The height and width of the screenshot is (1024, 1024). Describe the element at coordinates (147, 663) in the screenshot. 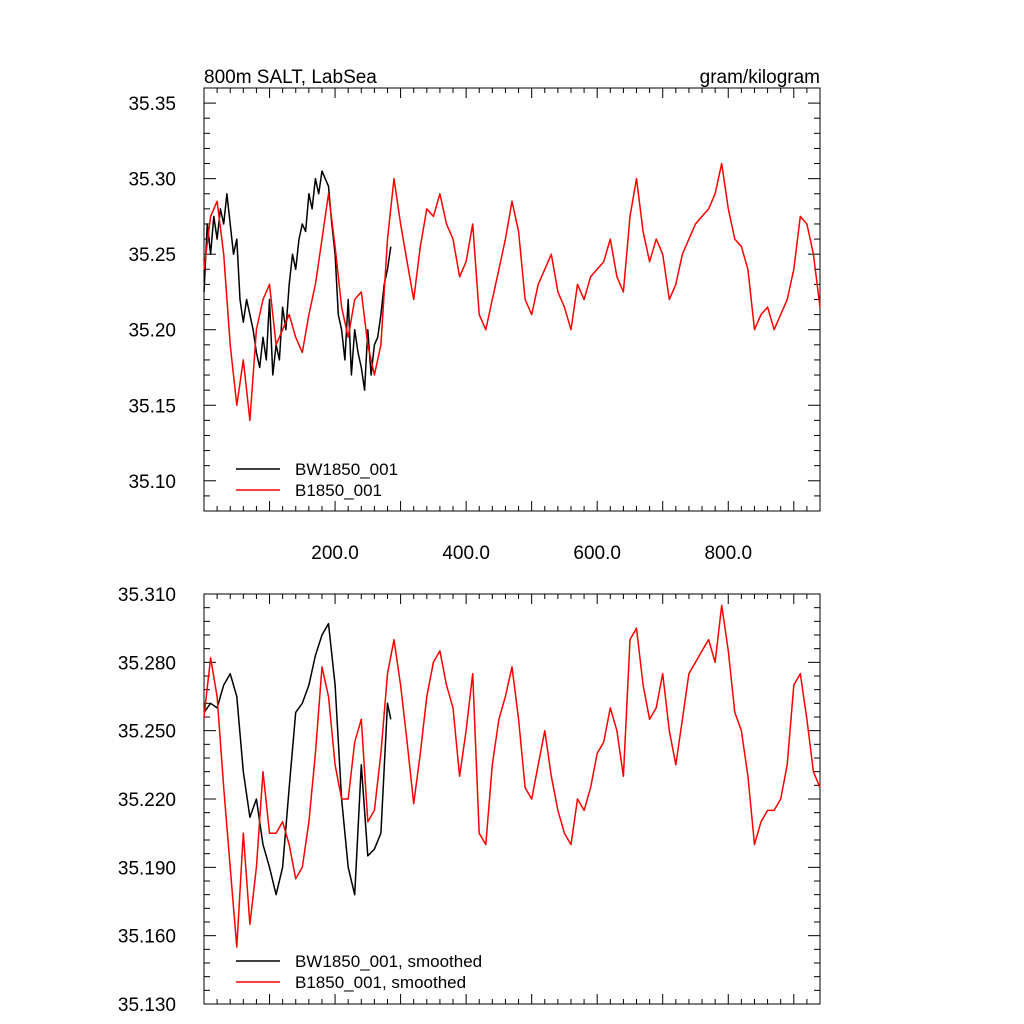

I see `y-tick-label: 35.280` at that location.